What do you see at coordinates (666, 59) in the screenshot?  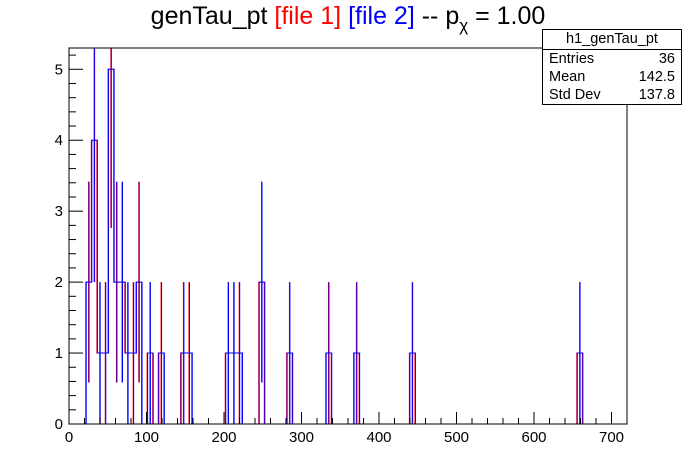 I see `stats-value: 36` at bounding box center [666, 59].